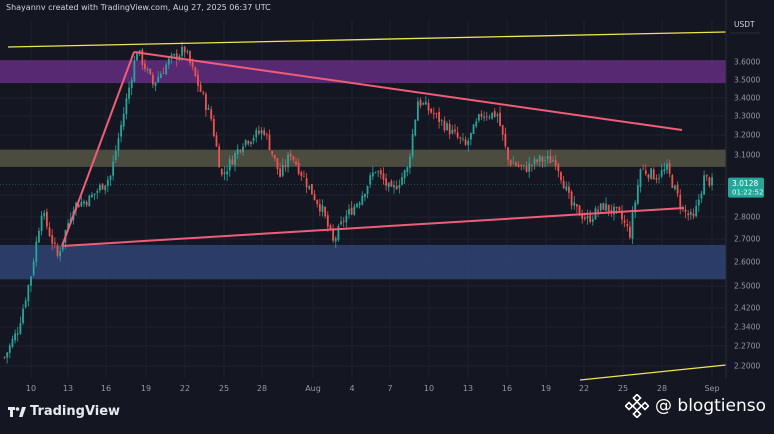 Image resolution: width=774 pixels, height=434 pixels. What do you see at coordinates (351, 388) in the screenshot?
I see `x-tick-label: 4` at bounding box center [351, 388].